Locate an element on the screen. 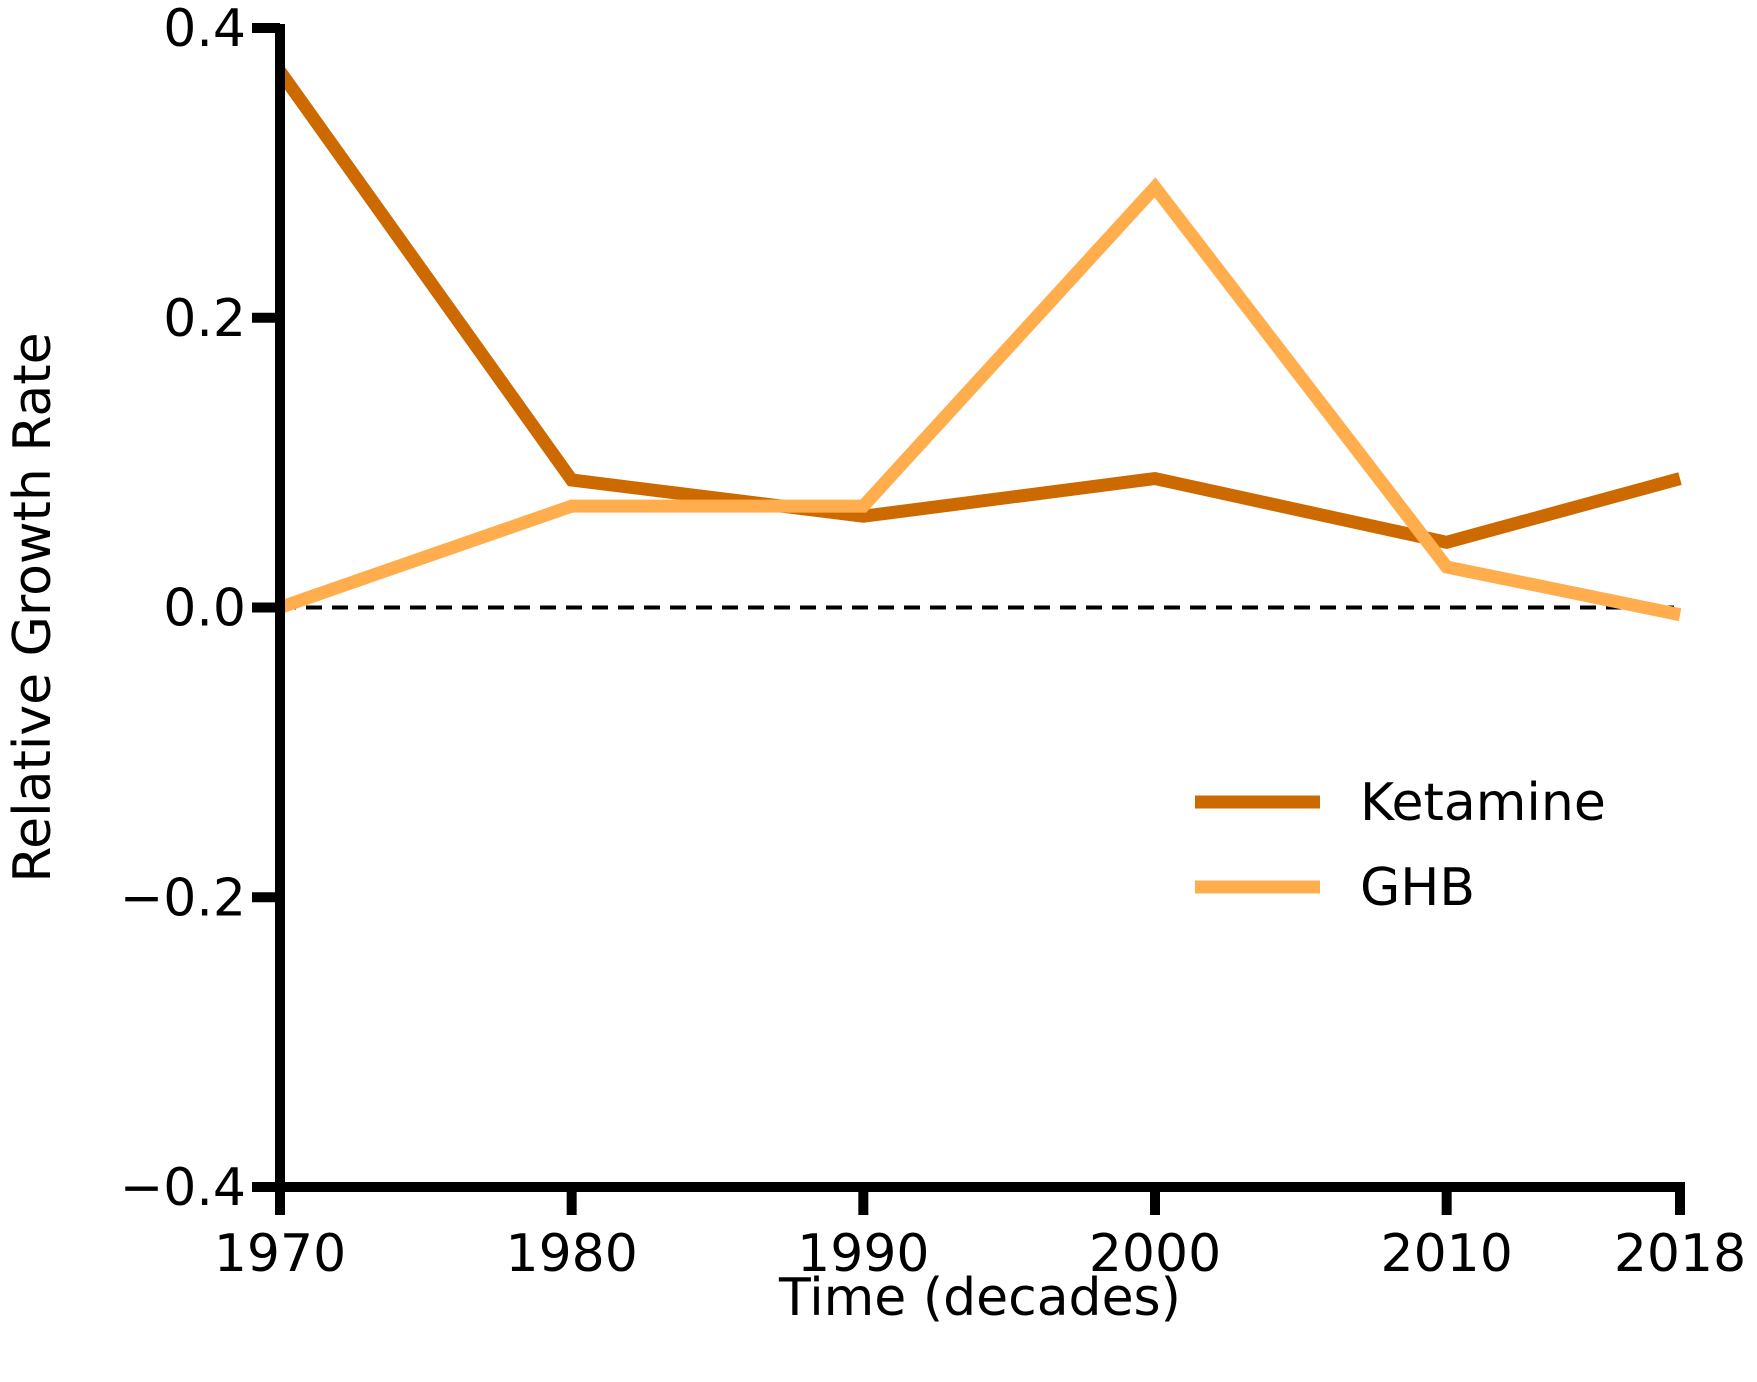 Image resolution: width=1757 pixels, height=1382 pixels. x-tick-label: 1970 is located at coordinates (280, 1254).